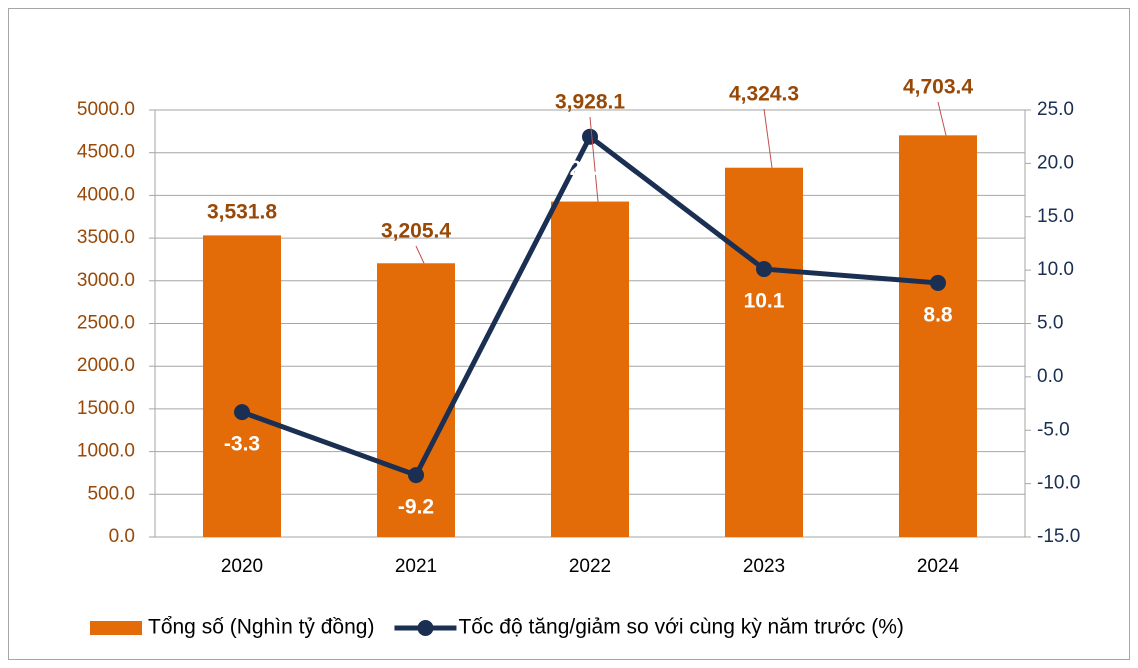 The image size is (1138, 668). Describe the element at coordinates (416, 507) in the screenshot. I see `line-value-label: -9.2` at that location.